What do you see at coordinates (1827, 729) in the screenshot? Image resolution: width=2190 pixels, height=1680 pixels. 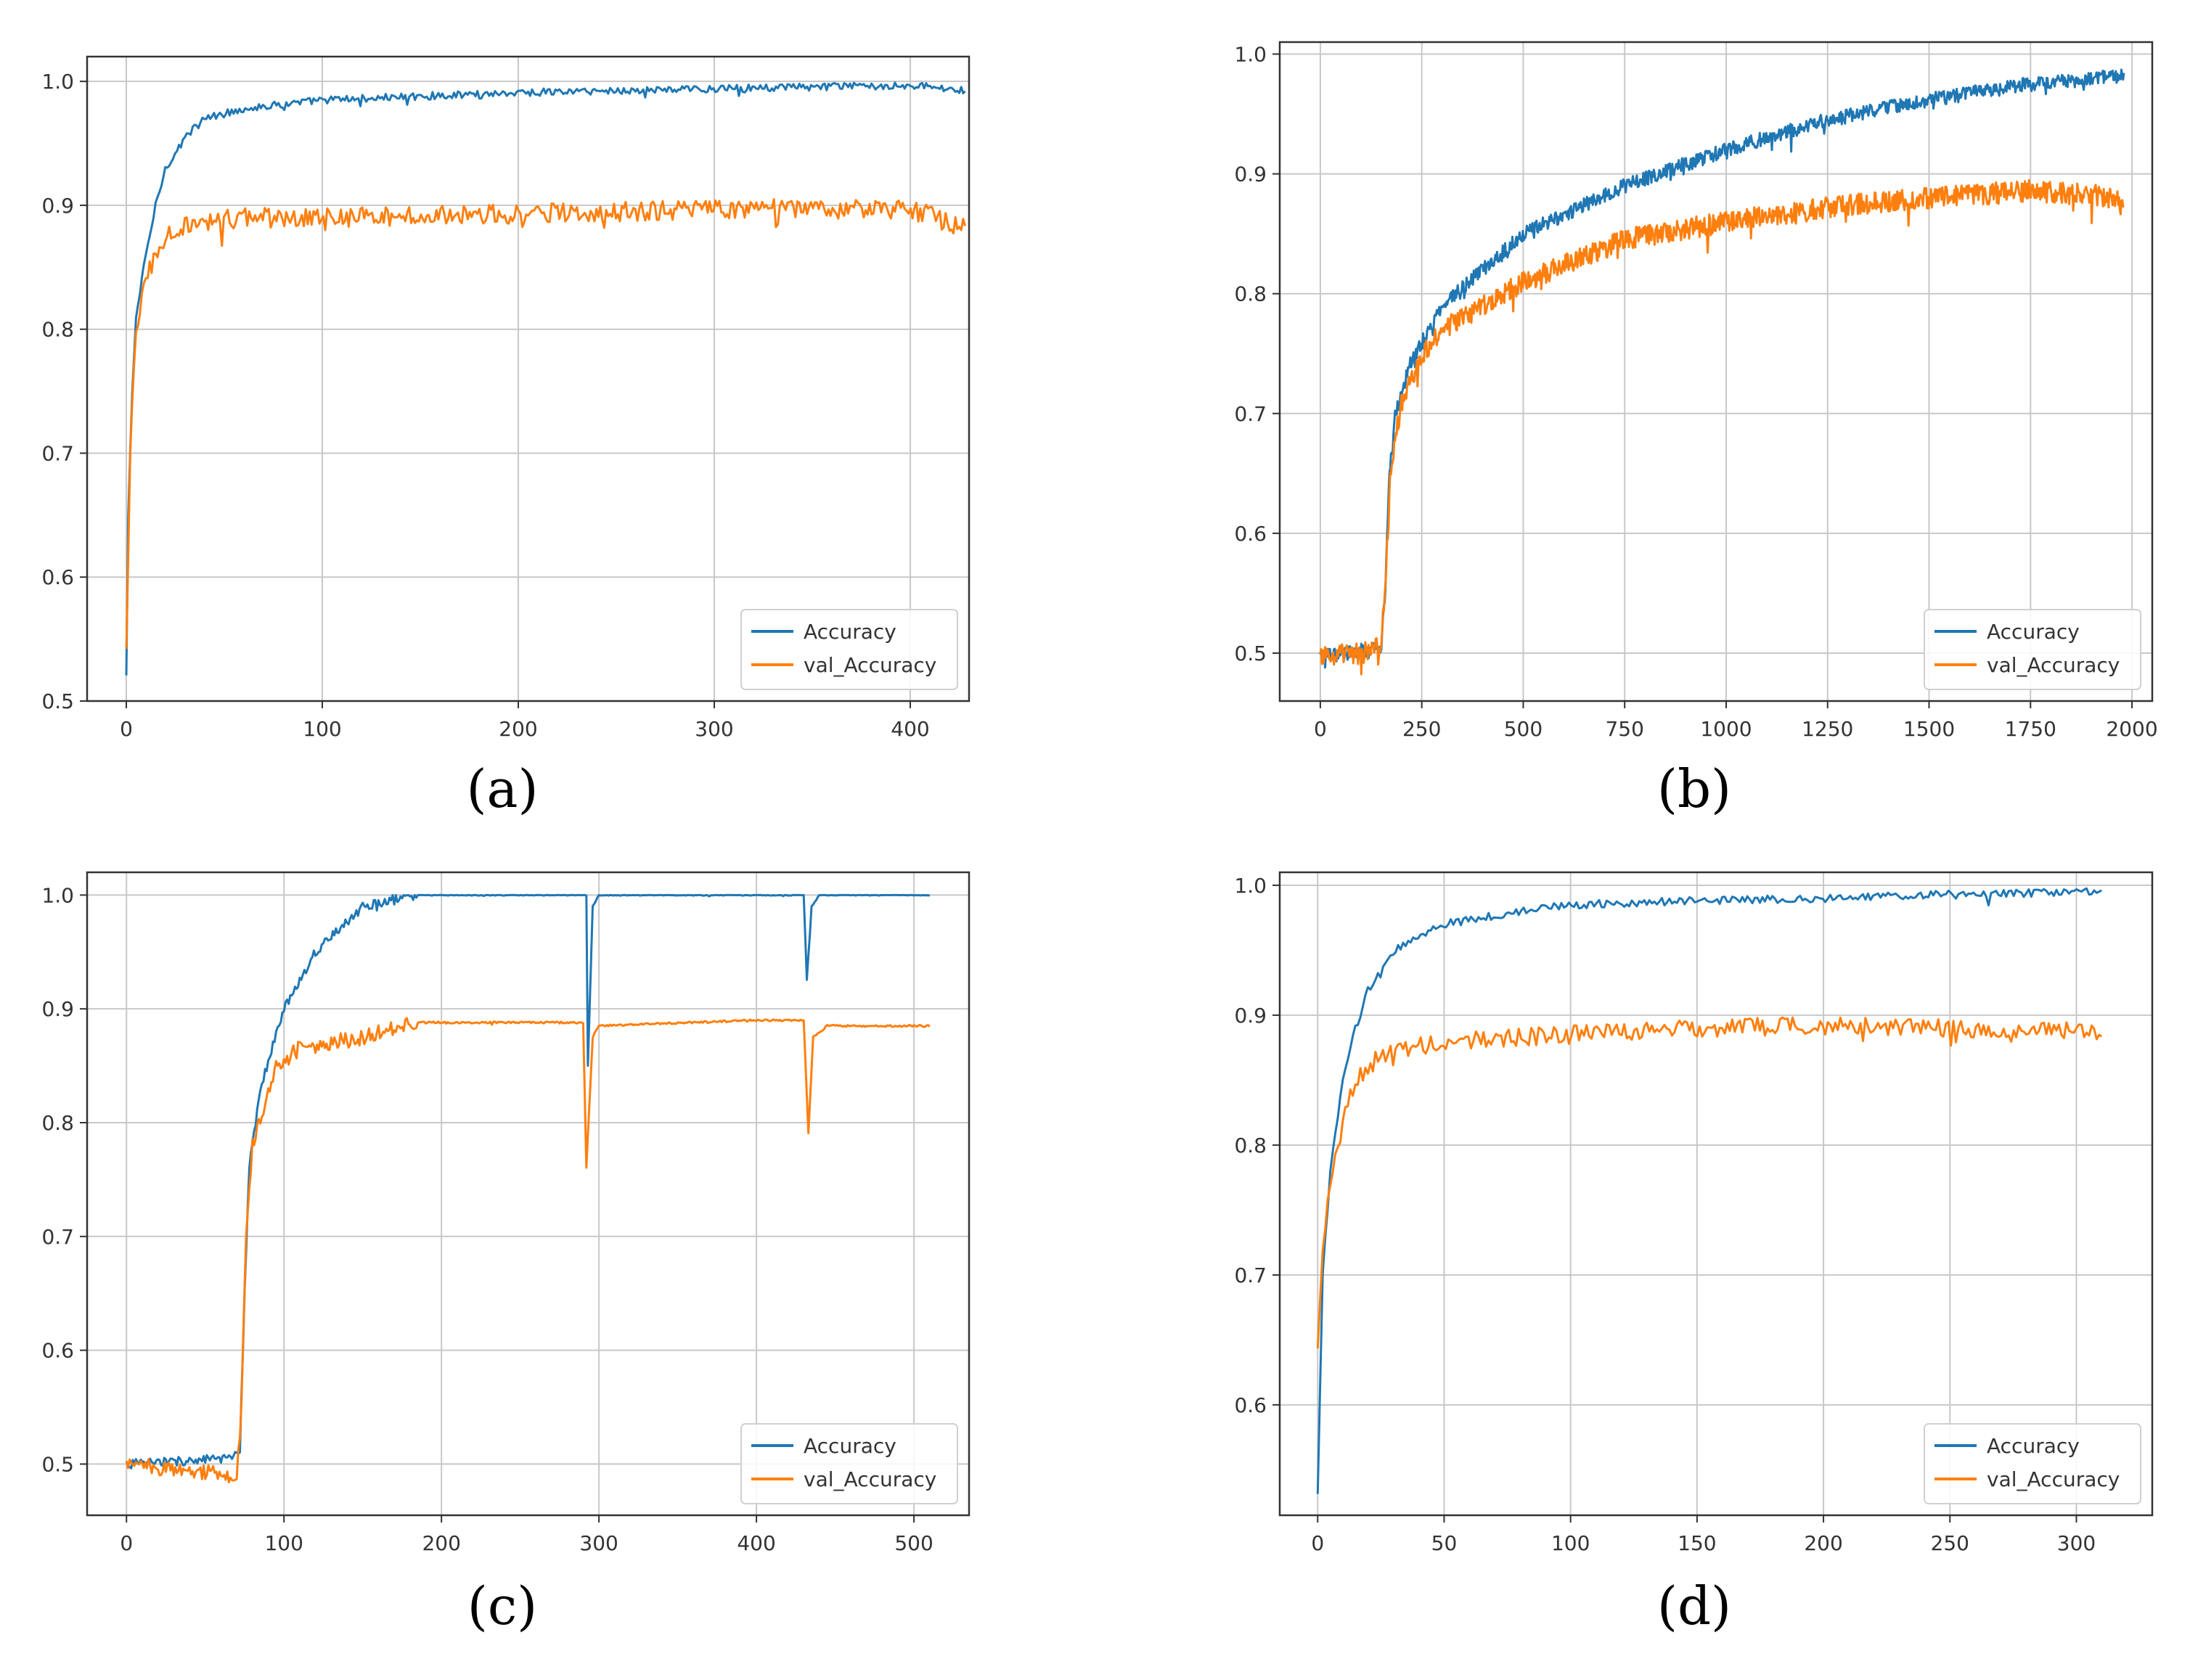 I see `x-tick-label: 1250` at bounding box center [1827, 729].